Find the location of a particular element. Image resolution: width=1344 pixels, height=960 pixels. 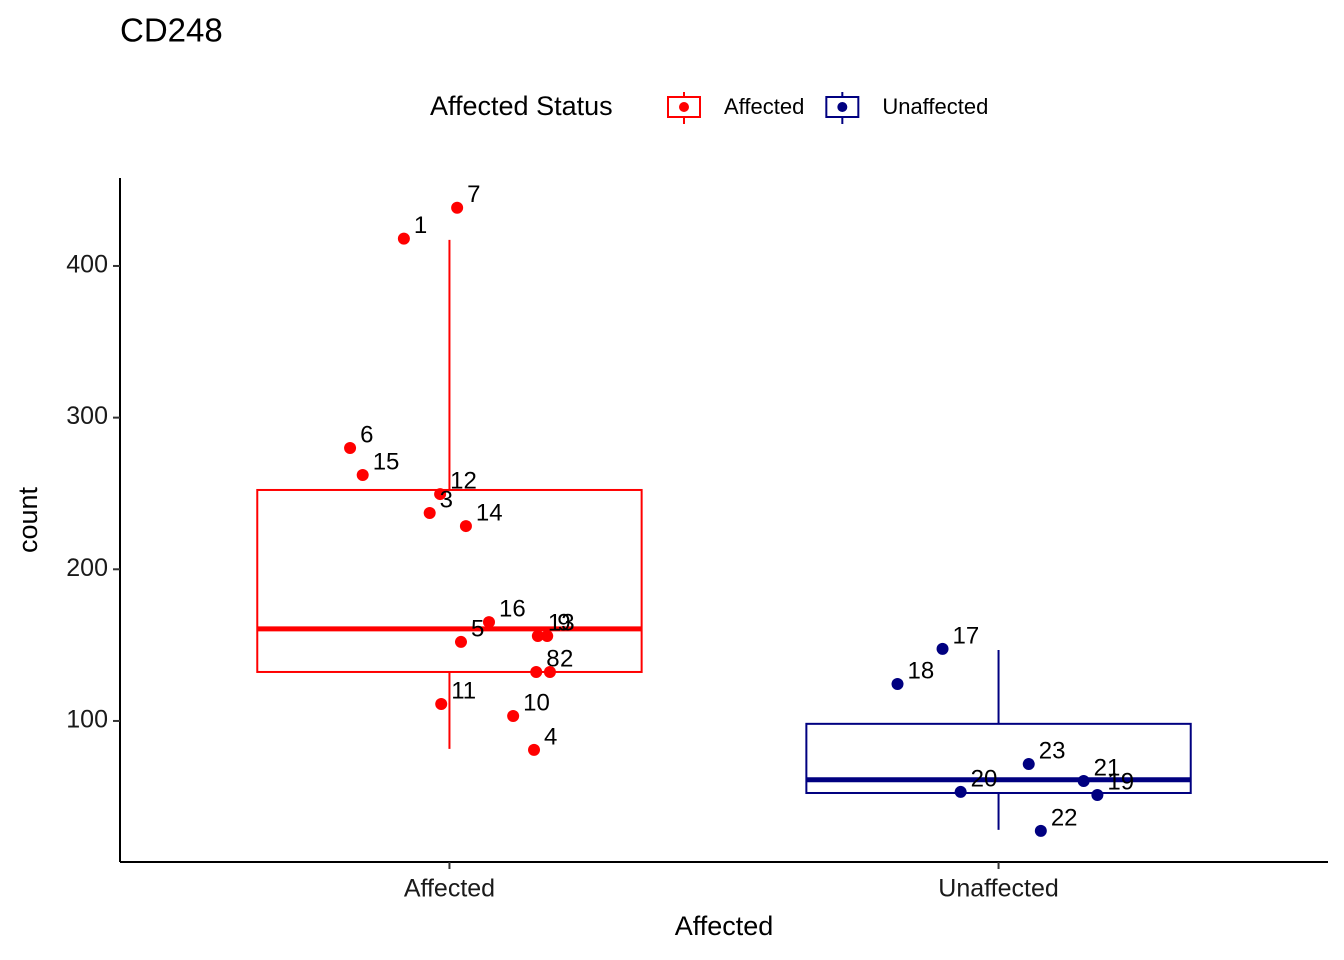

y-axis-title: count is located at coordinates (28, 519).